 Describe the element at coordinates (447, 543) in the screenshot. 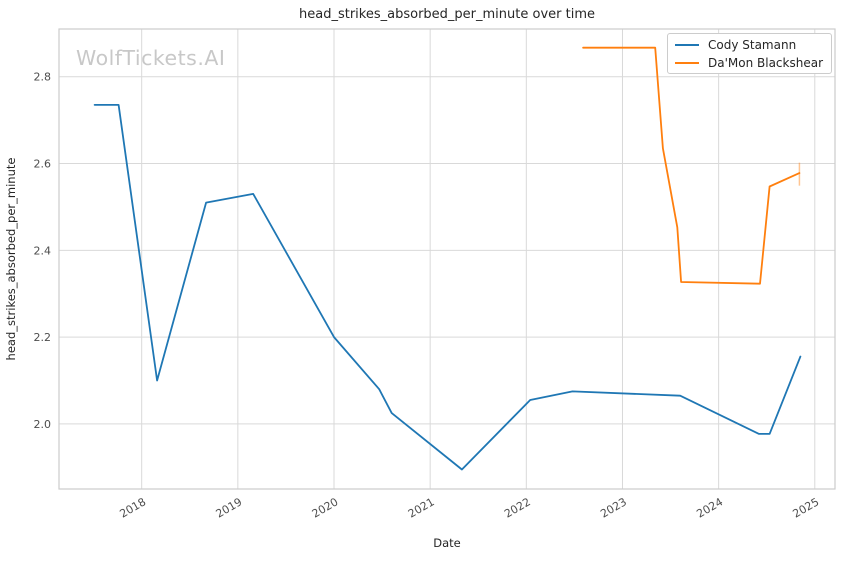

I see `x-axis-label: Date` at that location.